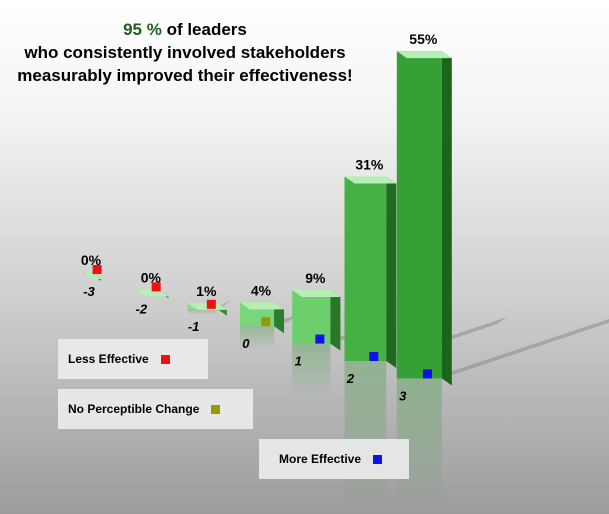 This screenshot has width=609, height=514. I want to click on legend-more-effective: More Effective, so click(334, 459).